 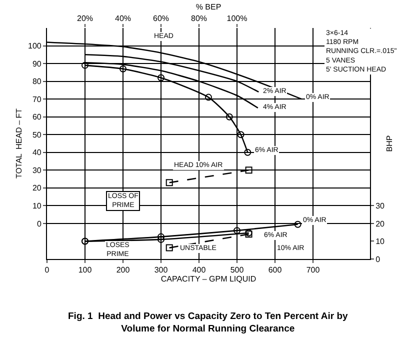 What do you see at coordinates (85, 270) in the screenshot?
I see `x-tick-label: 100` at bounding box center [85, 270].